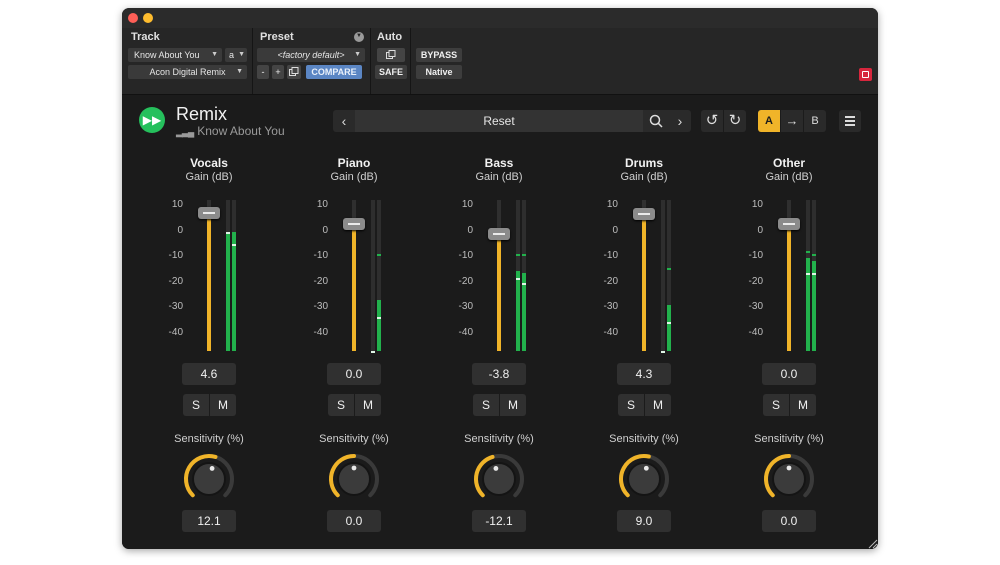 The image size is (1000, 565). What do you see at coordinates (232, 55) in the screenshot?
I see `track-suffix-value: a` at bounding box center [232, 55].